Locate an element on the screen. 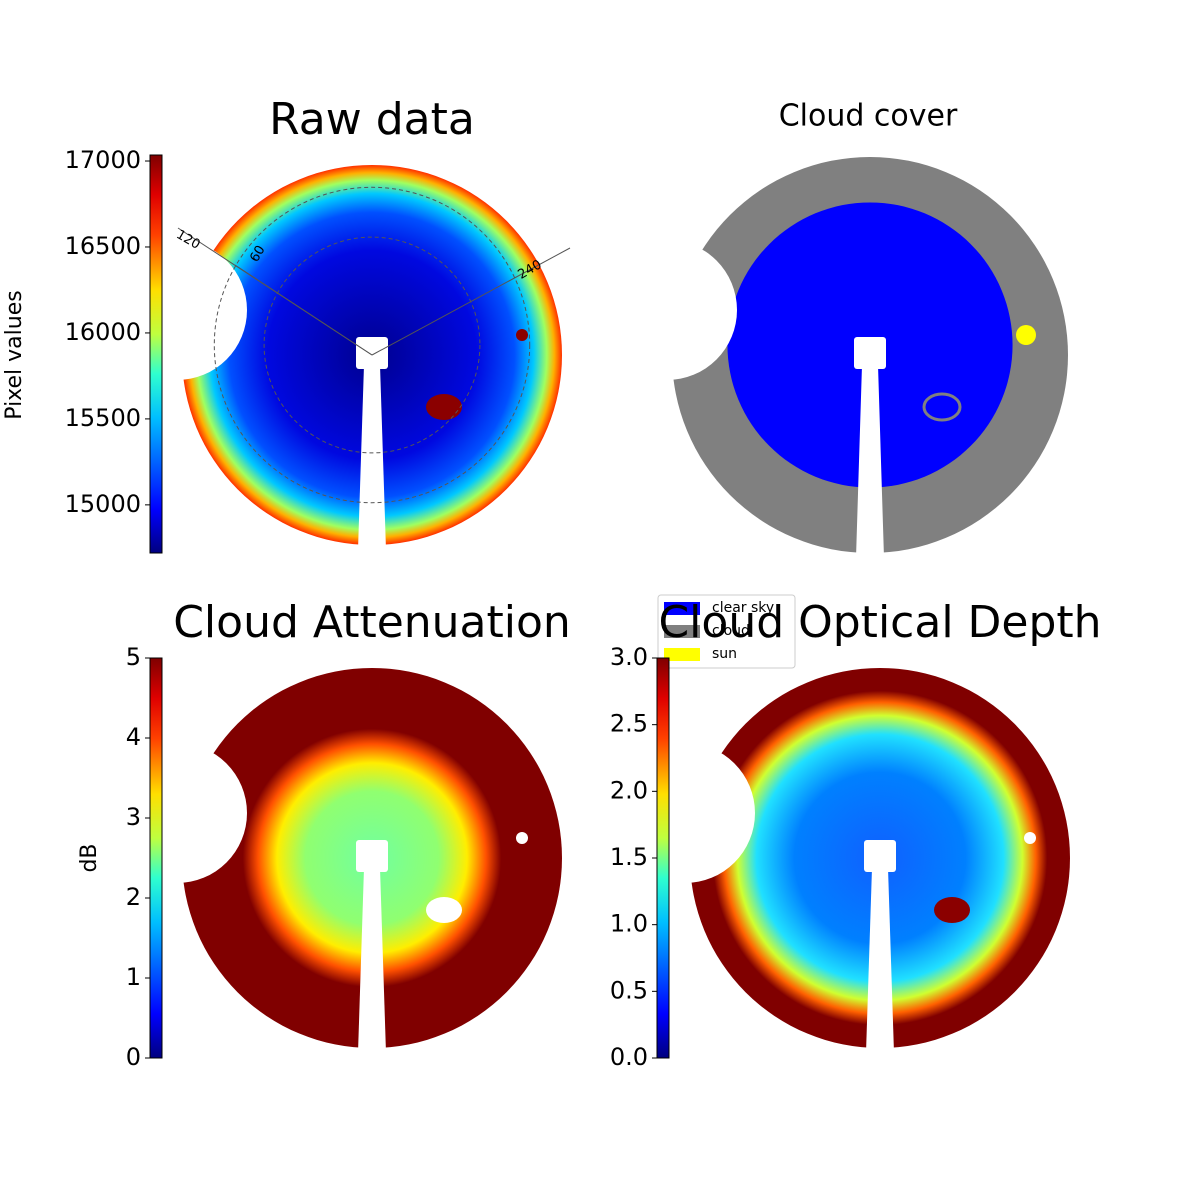 This screenshot has height=1200, width=1200. colorbar-tick-label: 17000 is located at coordinates (103, 160).